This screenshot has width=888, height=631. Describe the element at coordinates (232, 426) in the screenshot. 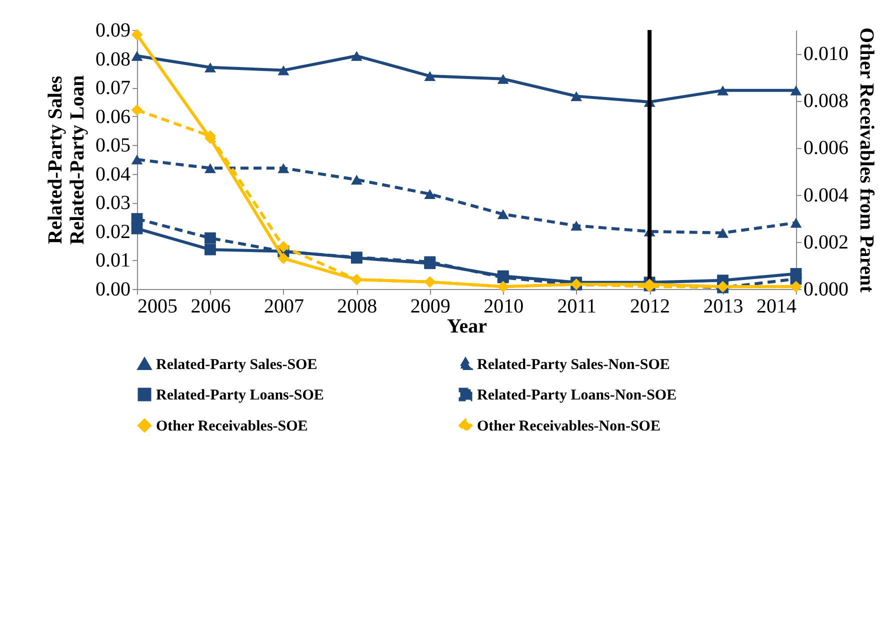

I see `legend-label: Other Receivables-SOE` at that location.